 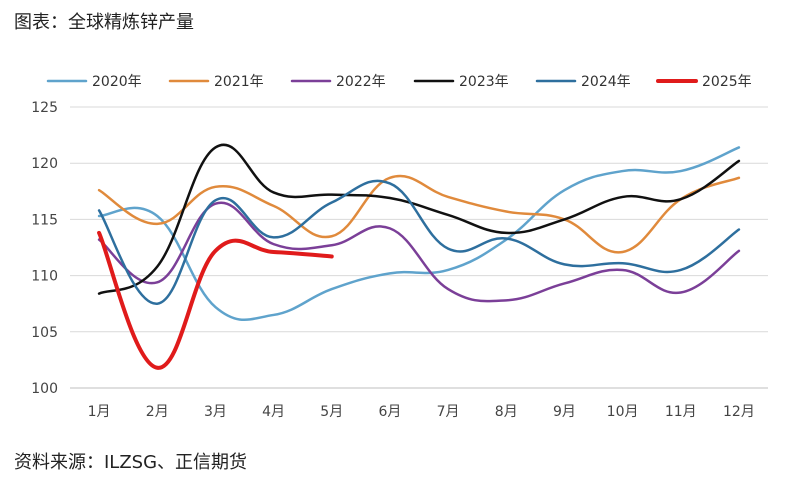 What do you see at coordinates (389, 412) in the screenshot?
I see `x-tick-label: 6月` at bounding box center [389, 412].